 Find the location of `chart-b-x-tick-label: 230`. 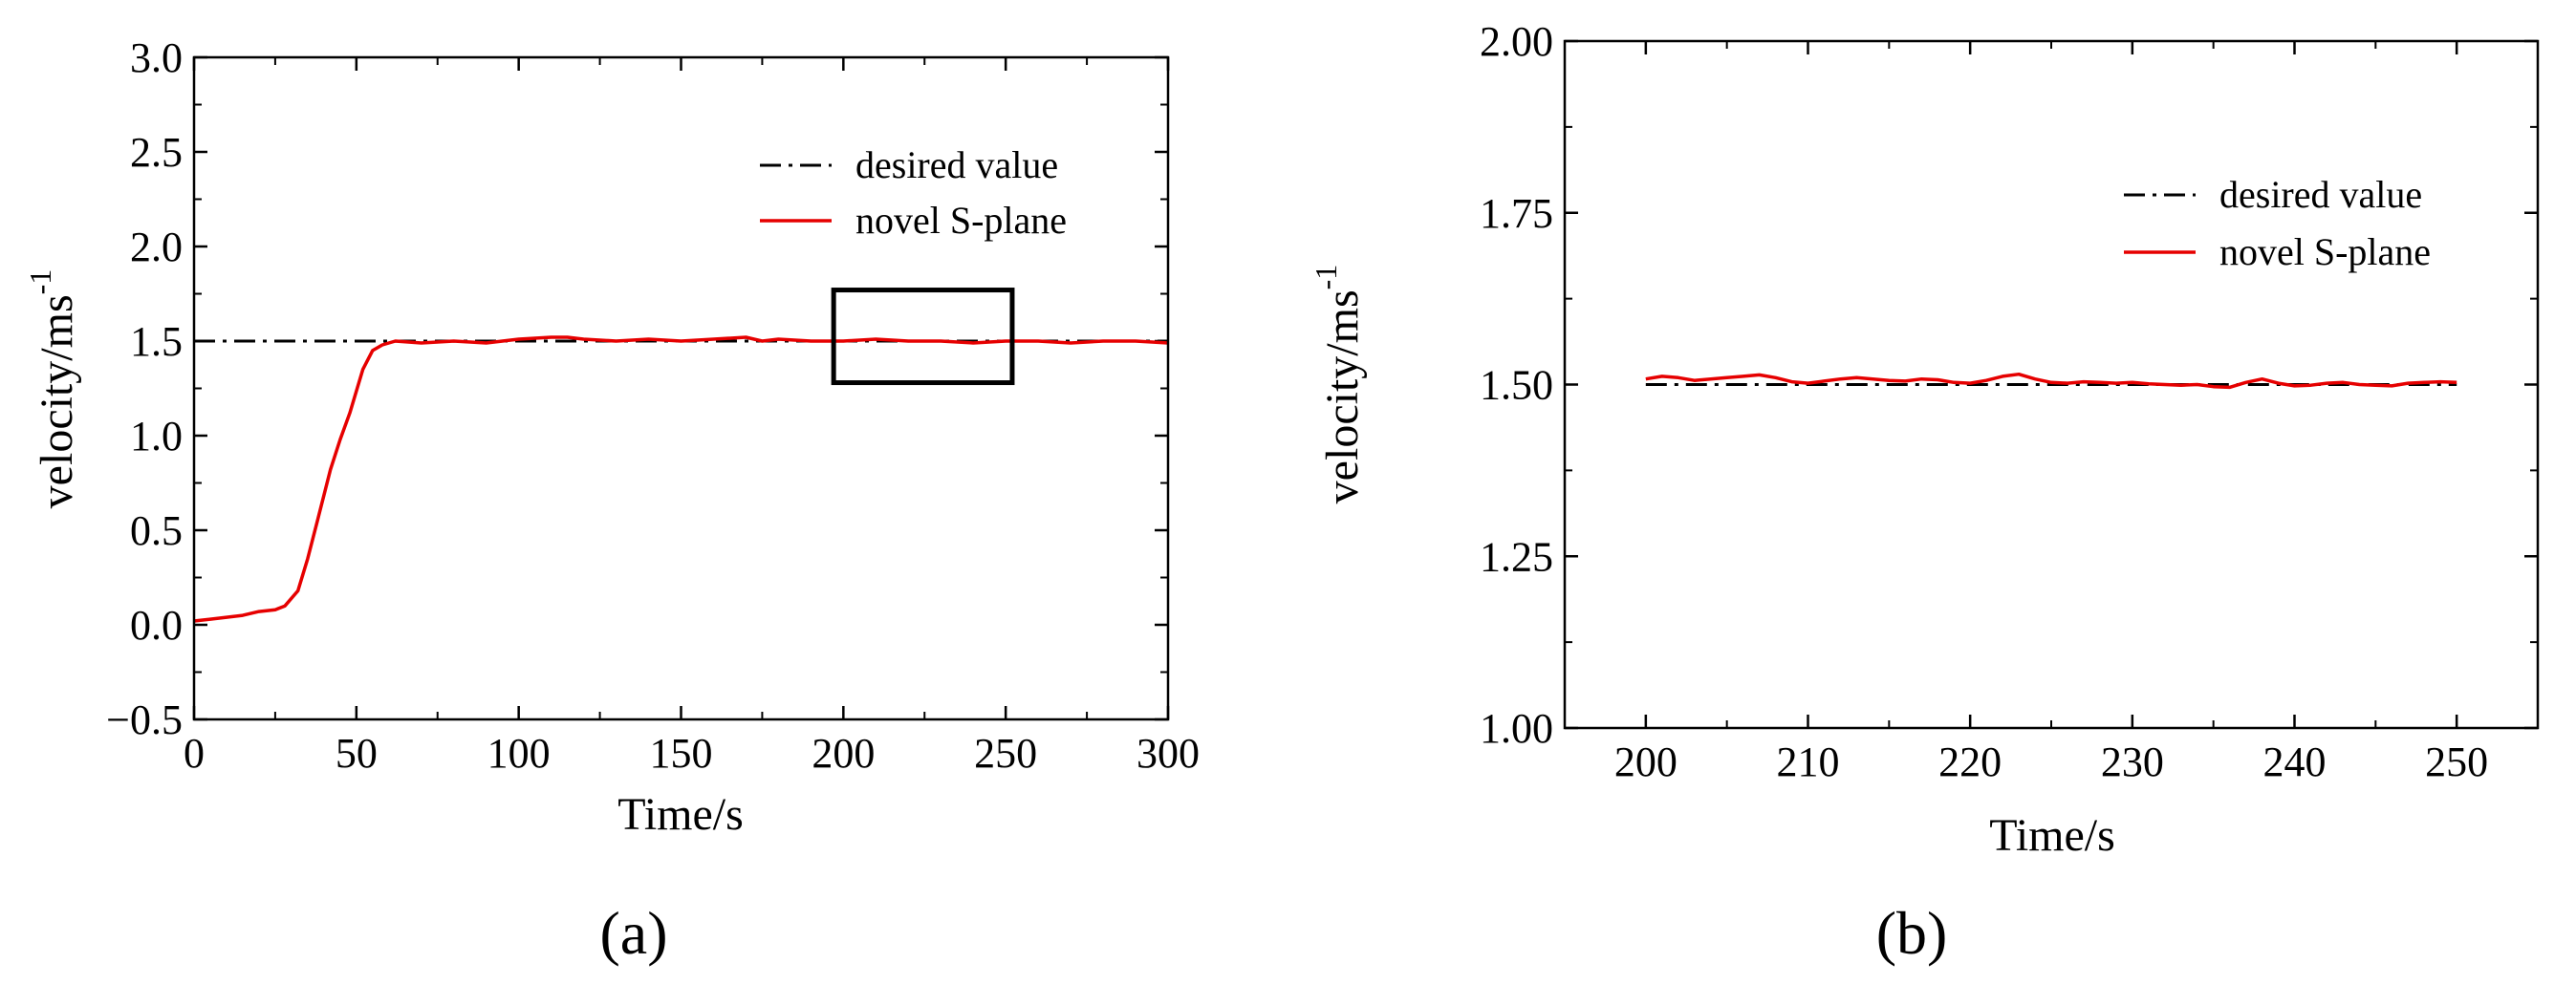

chart-b-x-tick-label: 230 is located at coordinates (2132, 762).